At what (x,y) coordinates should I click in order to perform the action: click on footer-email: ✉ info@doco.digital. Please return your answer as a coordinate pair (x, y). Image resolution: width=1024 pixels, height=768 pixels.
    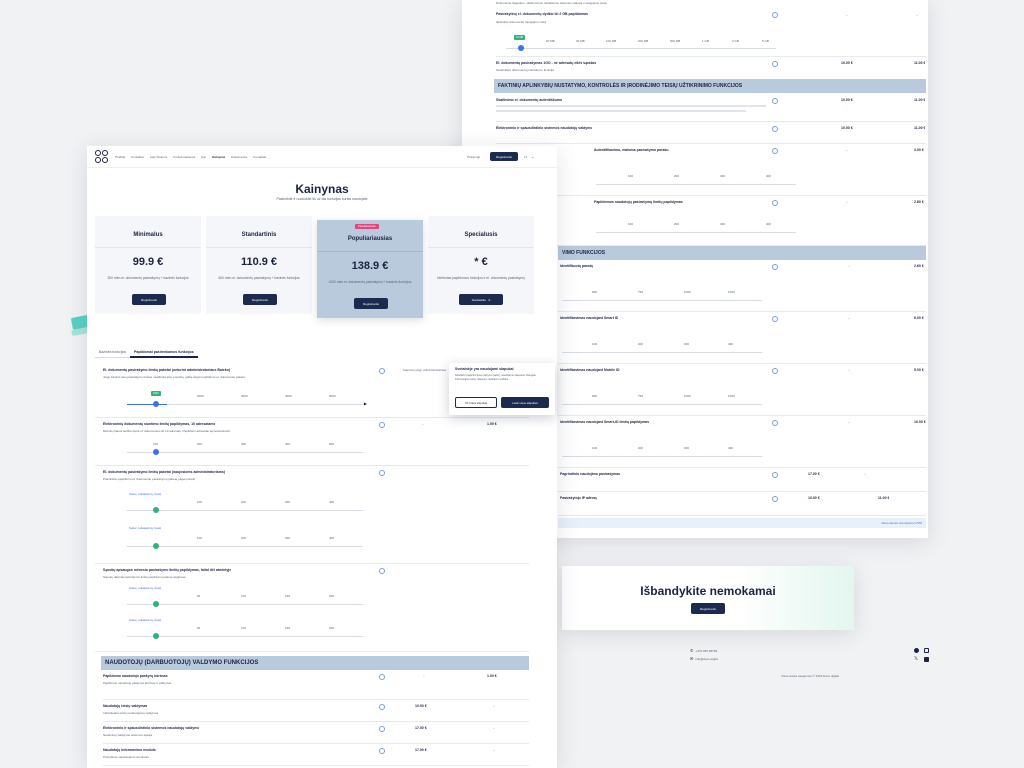
    Looking at the image, I should click on (704, 658).